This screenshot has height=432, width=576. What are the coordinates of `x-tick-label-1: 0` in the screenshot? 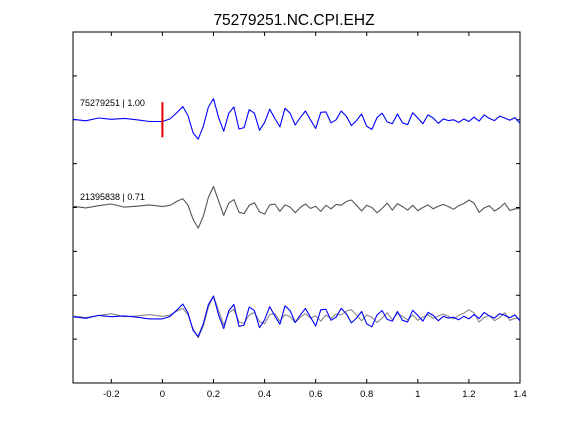 It's located at (162, 394).